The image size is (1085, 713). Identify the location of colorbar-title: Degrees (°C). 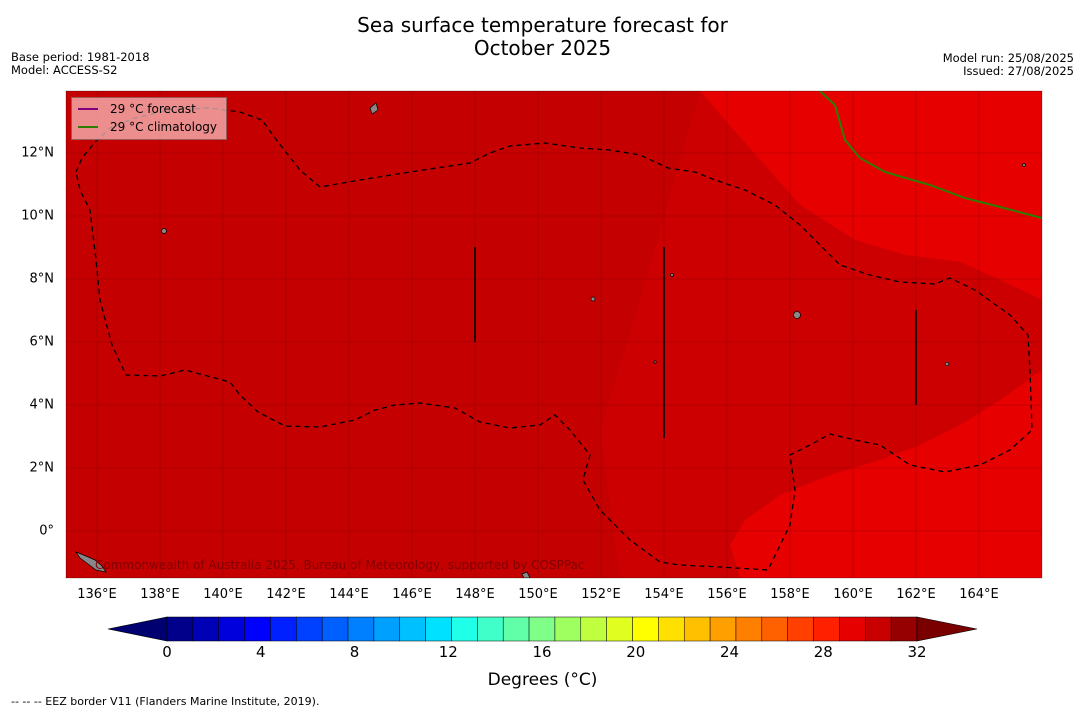
(542, 680).